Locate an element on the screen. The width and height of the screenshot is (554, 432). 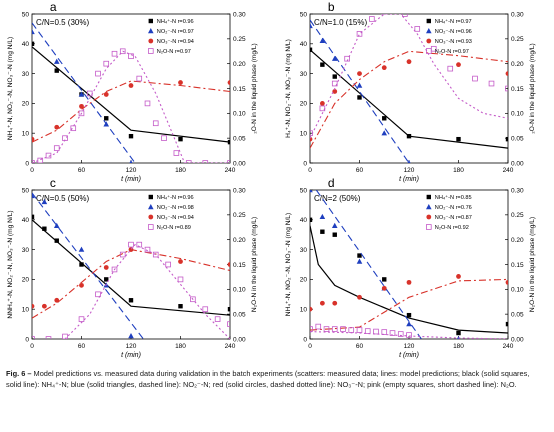
y-axis-right-label: ₂O-N in the liquid phase (mg/L) is located at coordinates (254, 88).